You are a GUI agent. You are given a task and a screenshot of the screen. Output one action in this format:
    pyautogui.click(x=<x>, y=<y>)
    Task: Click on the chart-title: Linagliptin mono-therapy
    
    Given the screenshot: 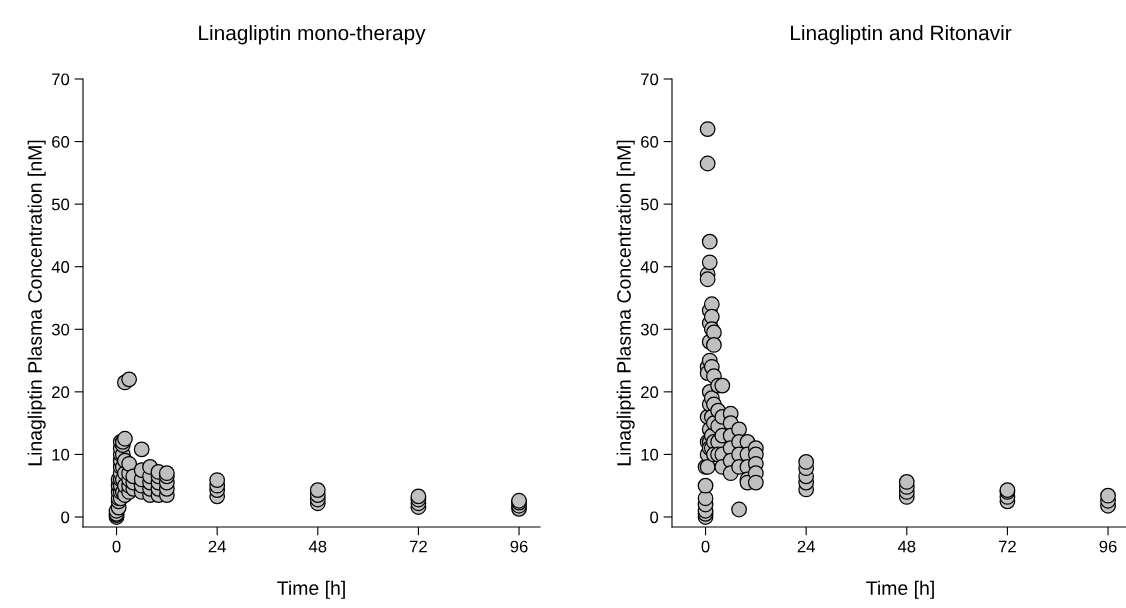 What is the action you would take?
    pyautogui.click(x=312, y=35)
    